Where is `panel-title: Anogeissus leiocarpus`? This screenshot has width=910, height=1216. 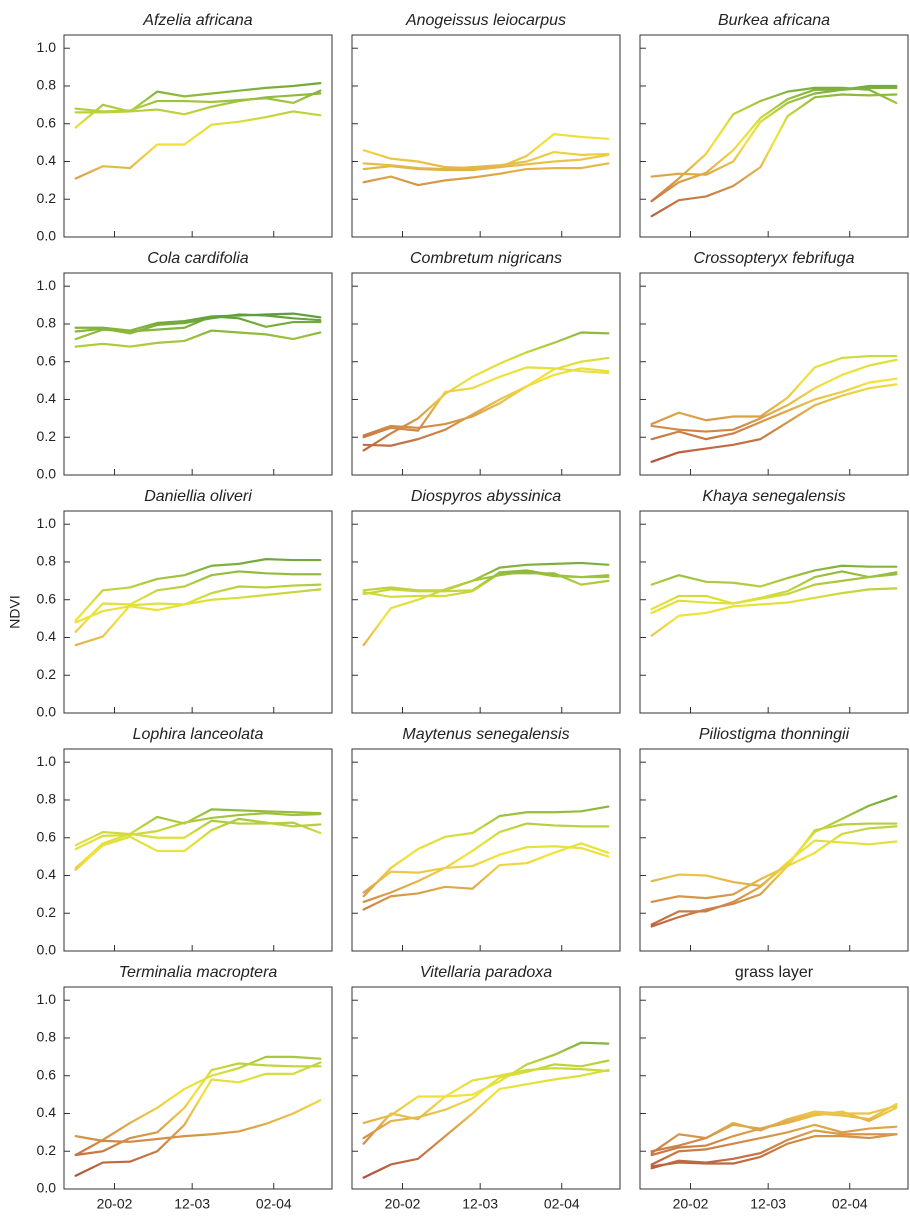 panel-title: Anogeissus leiocarpus is located at coordinates (485, 20).